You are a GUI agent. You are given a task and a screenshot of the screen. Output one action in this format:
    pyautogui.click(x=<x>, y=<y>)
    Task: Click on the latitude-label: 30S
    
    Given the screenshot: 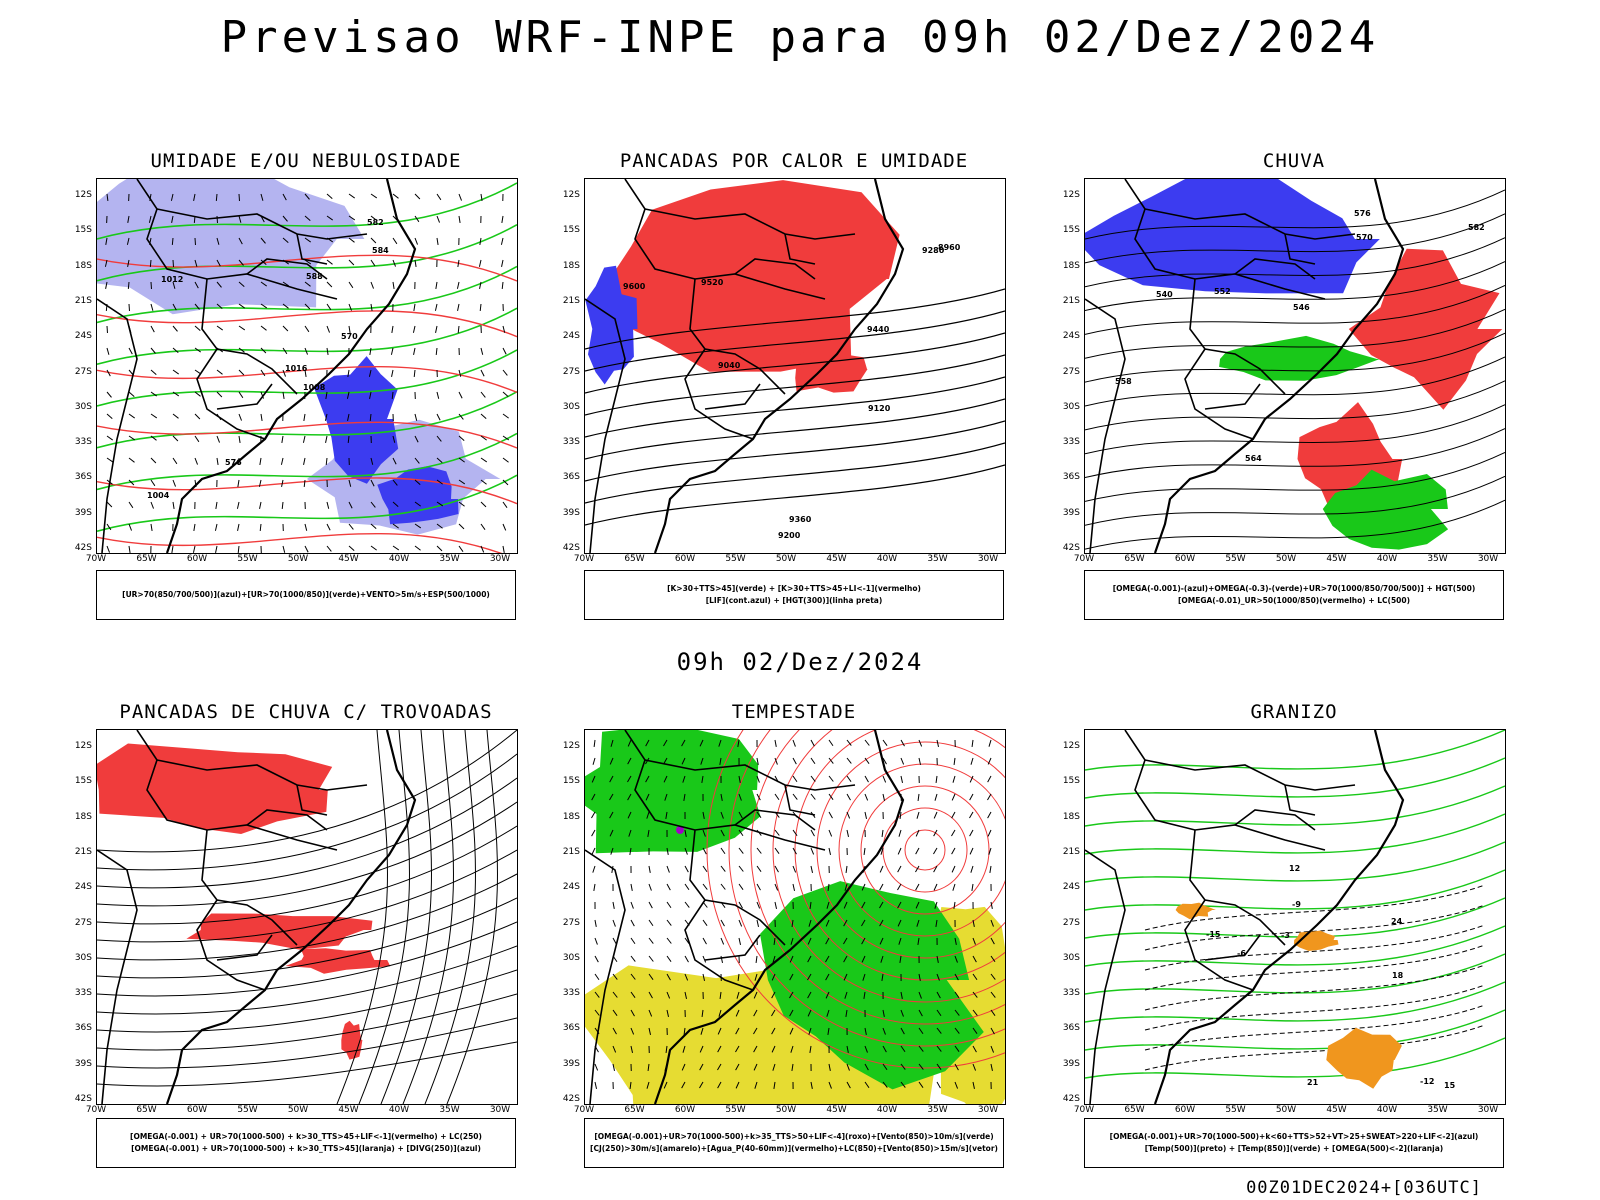 What is the action you would take?
    pyautogui.click(x=1071, y=957)
    